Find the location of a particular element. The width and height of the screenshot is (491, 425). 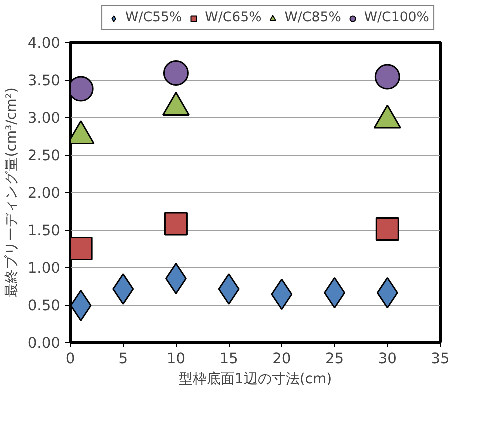

legend-label: W/C65% is located at coordinates (233, 18).